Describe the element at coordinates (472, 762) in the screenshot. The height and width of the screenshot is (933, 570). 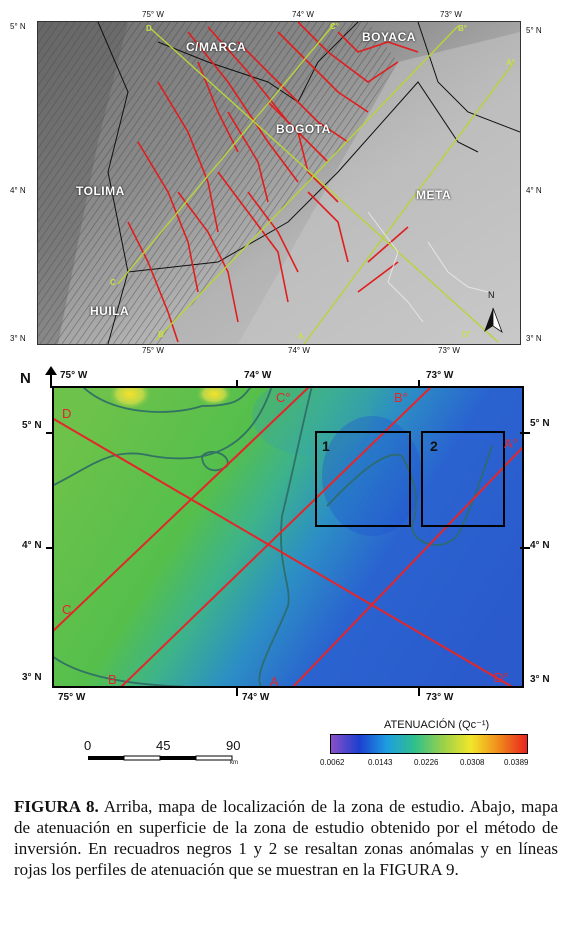
I see `legend-tick-label: 0.0308` at that location.